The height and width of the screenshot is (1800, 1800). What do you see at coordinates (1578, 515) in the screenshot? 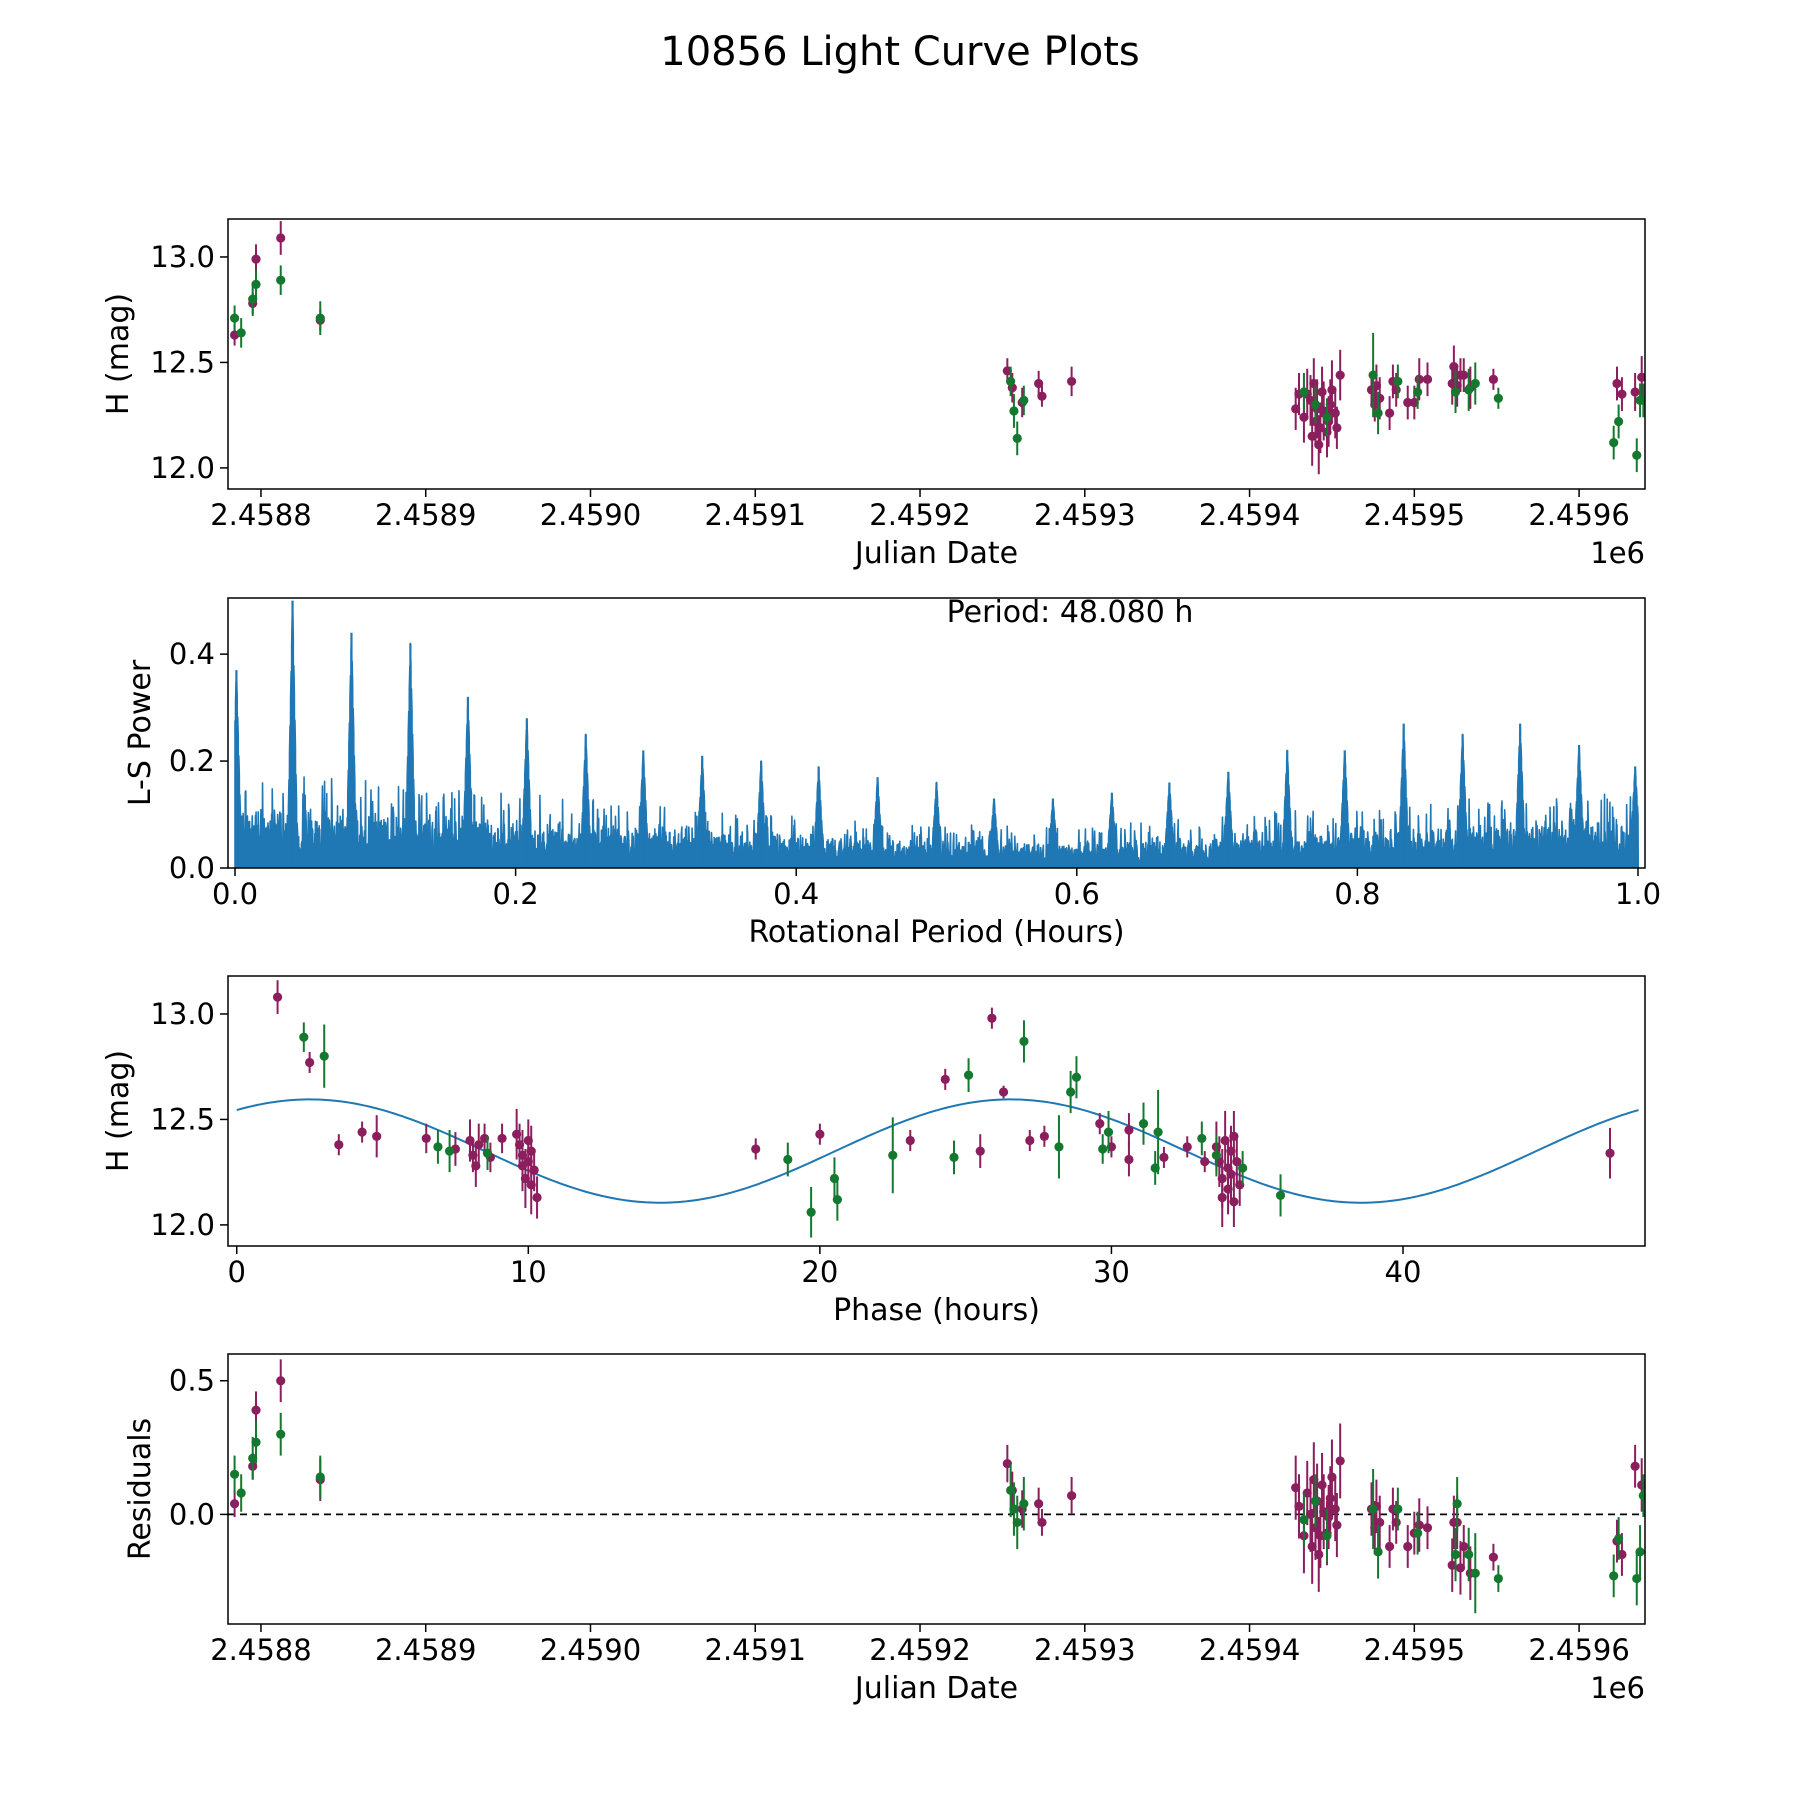
I see `x-tick-label: 2.4596` at bounding box center [1578, 515].